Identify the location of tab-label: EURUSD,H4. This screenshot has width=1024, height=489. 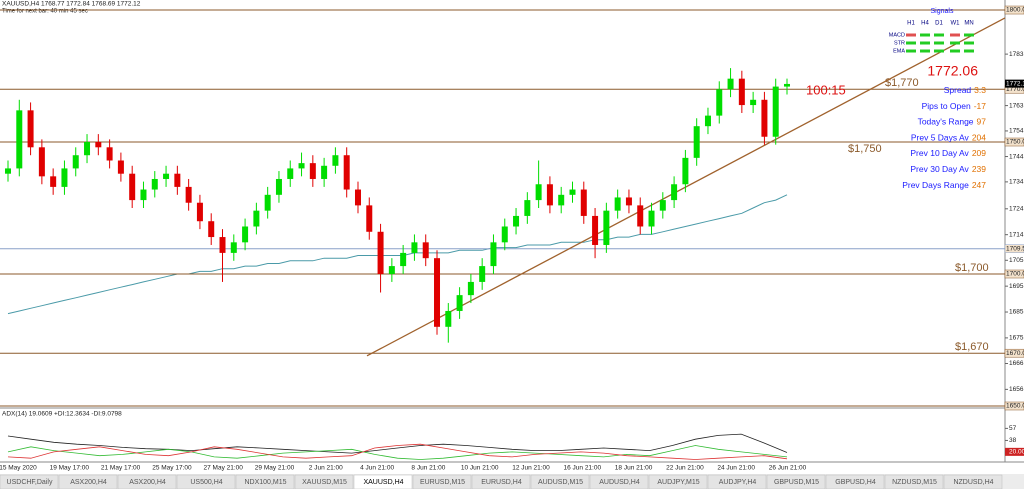
(501, 482).